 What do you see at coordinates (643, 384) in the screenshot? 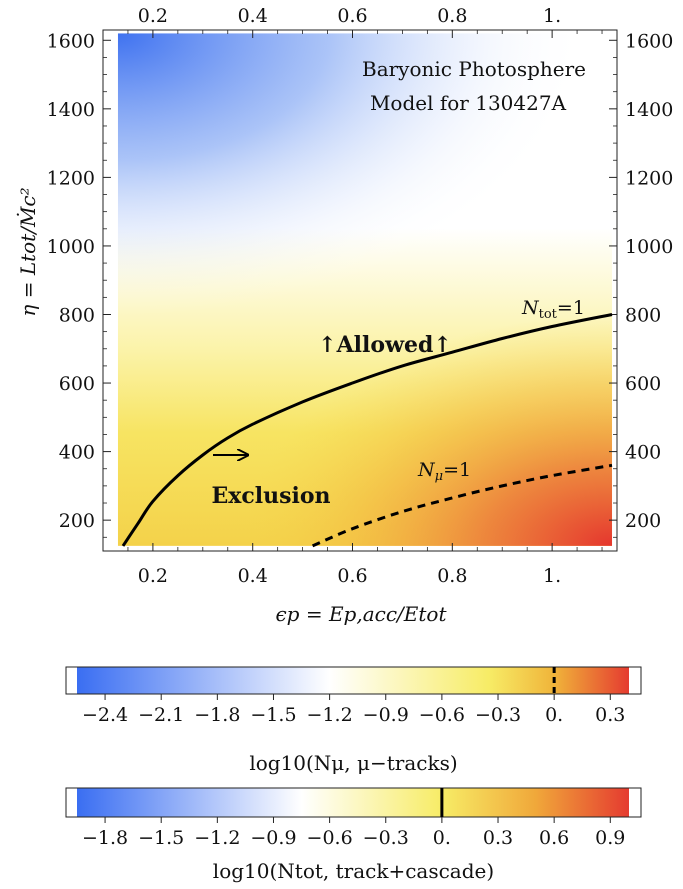
I see `y-tick-label-right: 600` at bounding box center [643, 384].